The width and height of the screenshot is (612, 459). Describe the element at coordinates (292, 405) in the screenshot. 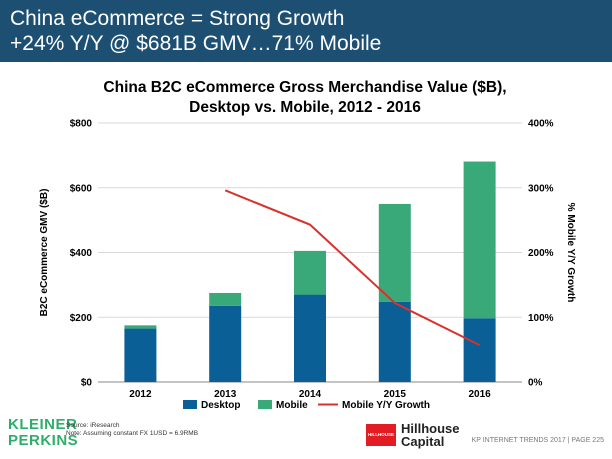

I see `legend-label-mobile: Mobile` at that location.